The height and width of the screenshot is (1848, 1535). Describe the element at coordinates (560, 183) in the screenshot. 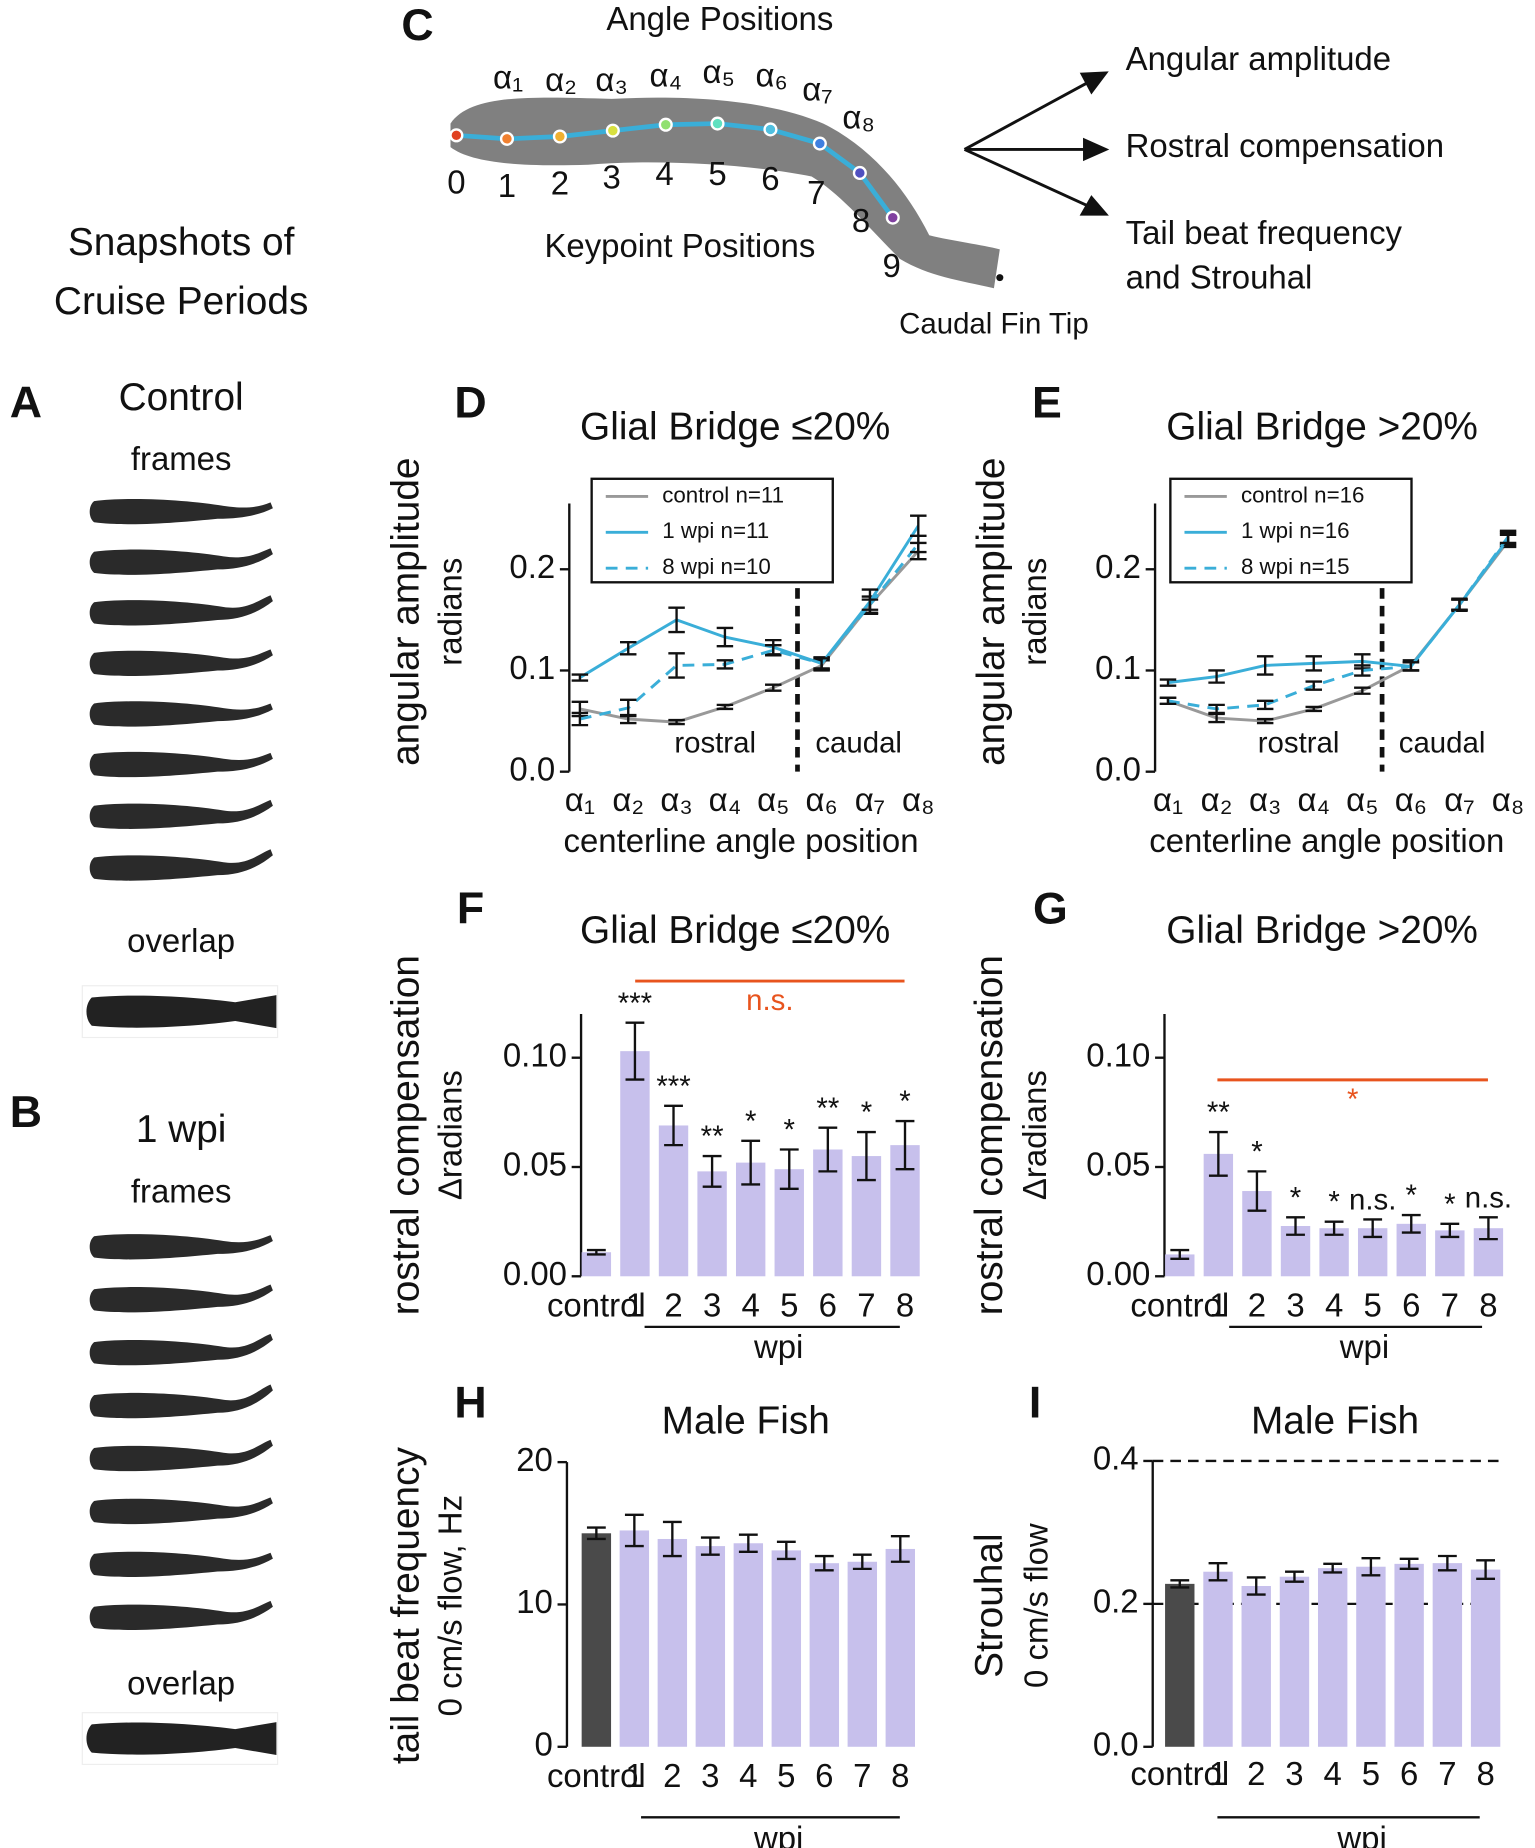

I see `keypoint-label: 2` at that location.